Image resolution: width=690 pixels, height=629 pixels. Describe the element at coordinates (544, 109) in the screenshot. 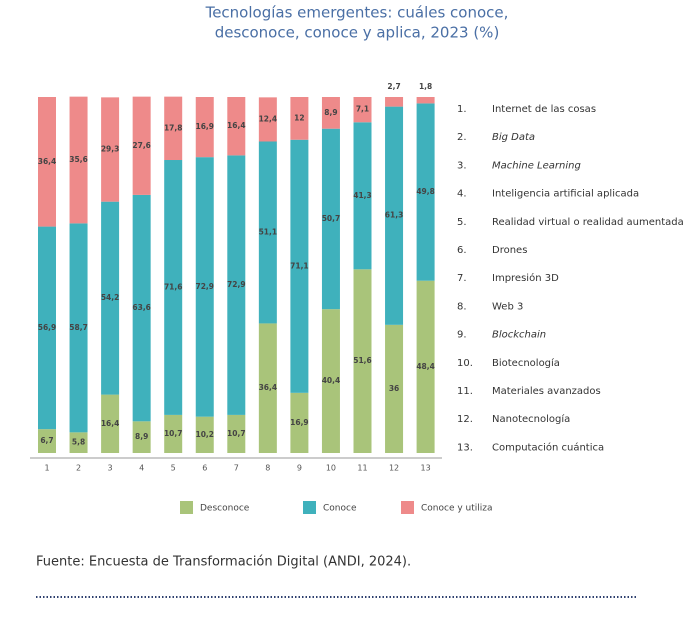

I see `key-label: Internet de las cosas` at that location.